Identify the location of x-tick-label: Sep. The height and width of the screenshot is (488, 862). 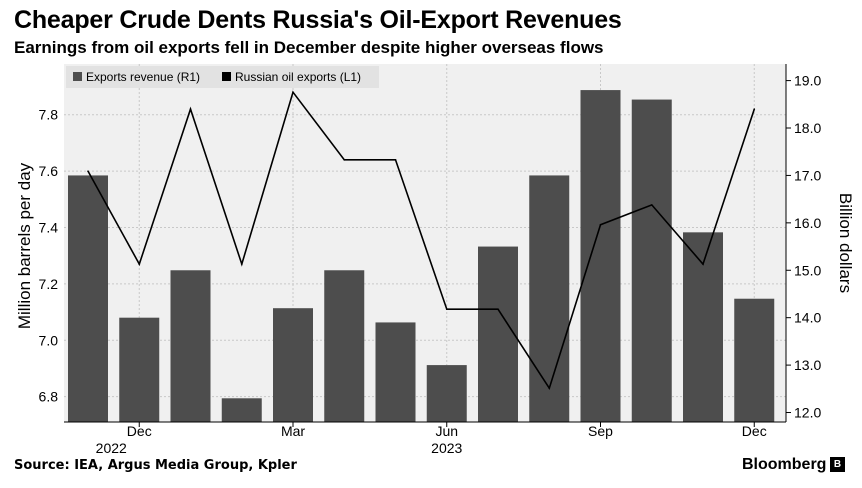
(600, 431).